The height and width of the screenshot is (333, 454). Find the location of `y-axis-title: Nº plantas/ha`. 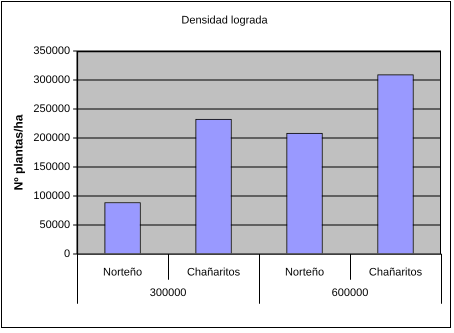

y-axis-title: Nº plantas/ha is located at coordinates (19, 152).